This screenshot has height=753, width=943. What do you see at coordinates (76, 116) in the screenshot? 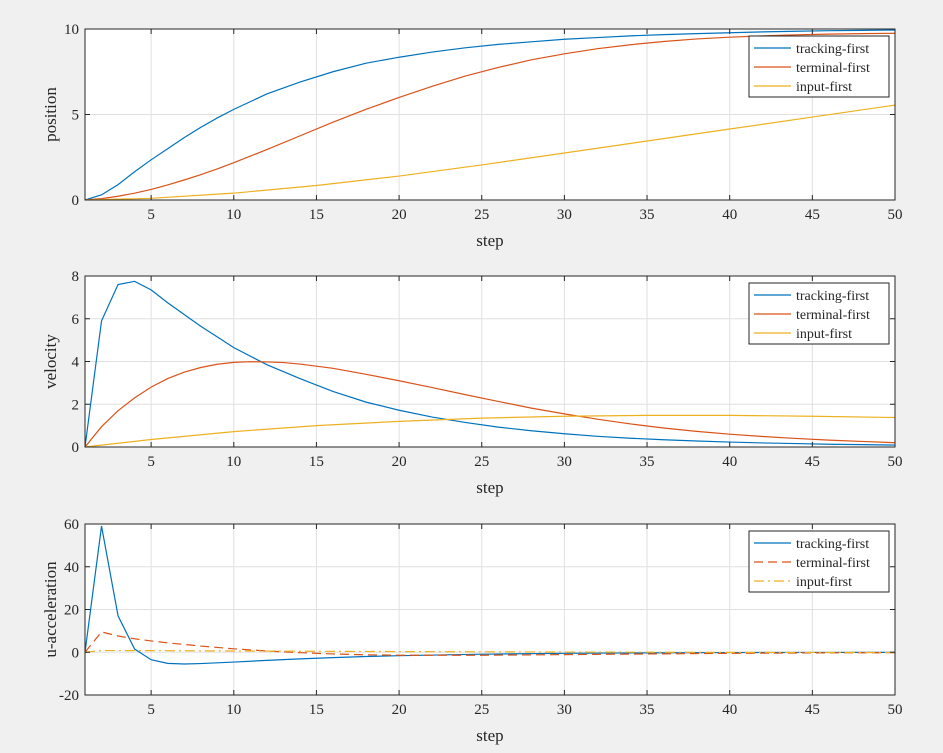
I see `y-tick-label: 5` at bounding box center [76, 116].